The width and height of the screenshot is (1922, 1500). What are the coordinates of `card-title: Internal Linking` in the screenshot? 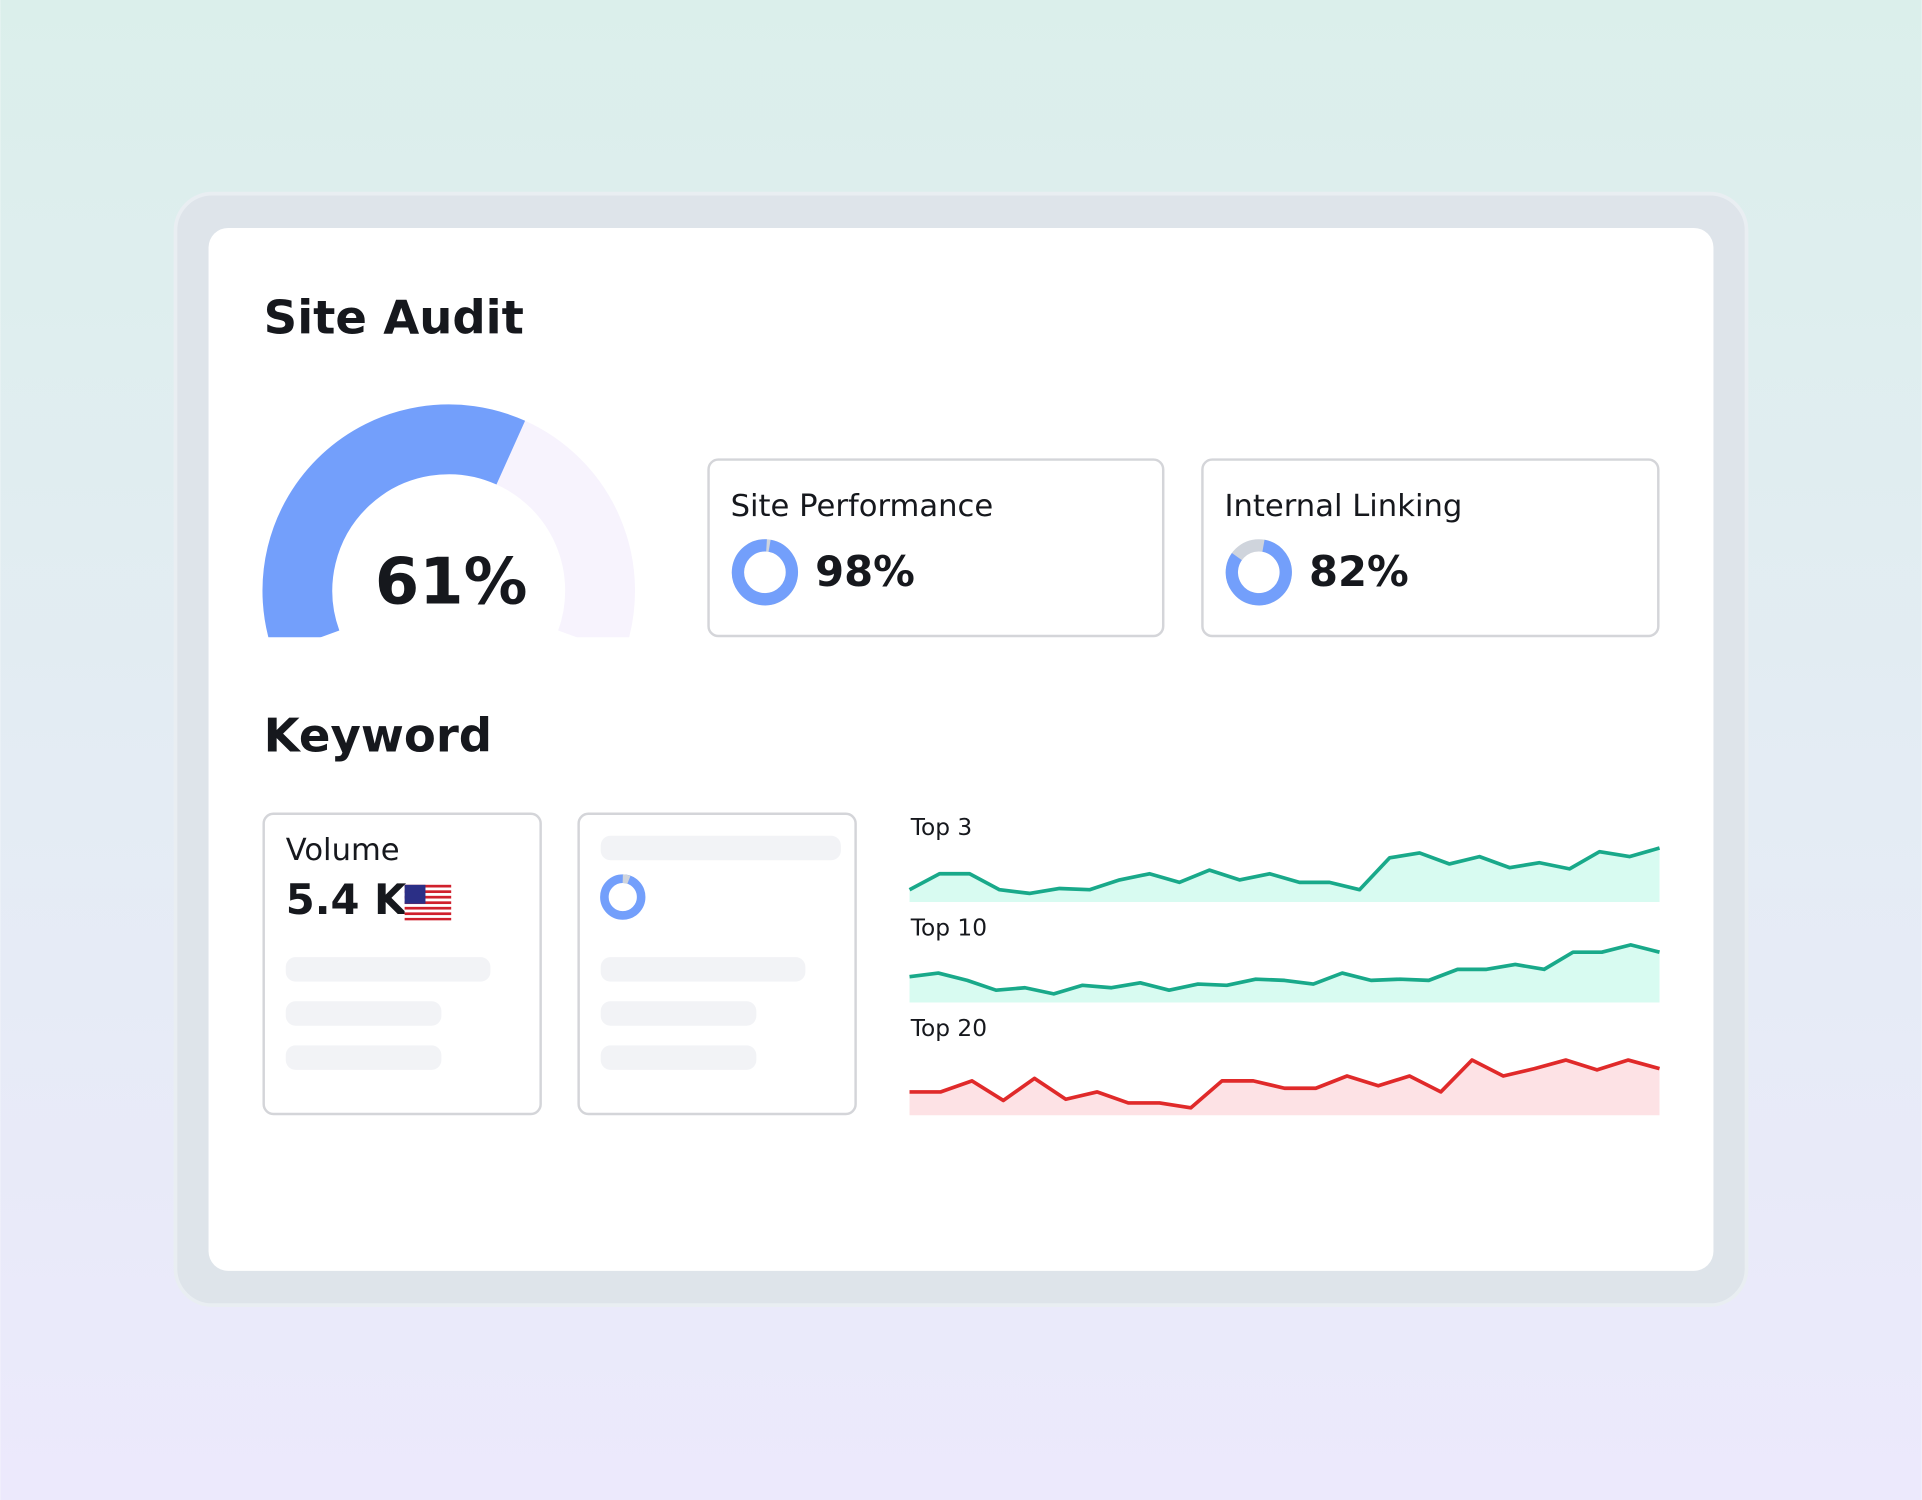 It's located at (1343, 506).